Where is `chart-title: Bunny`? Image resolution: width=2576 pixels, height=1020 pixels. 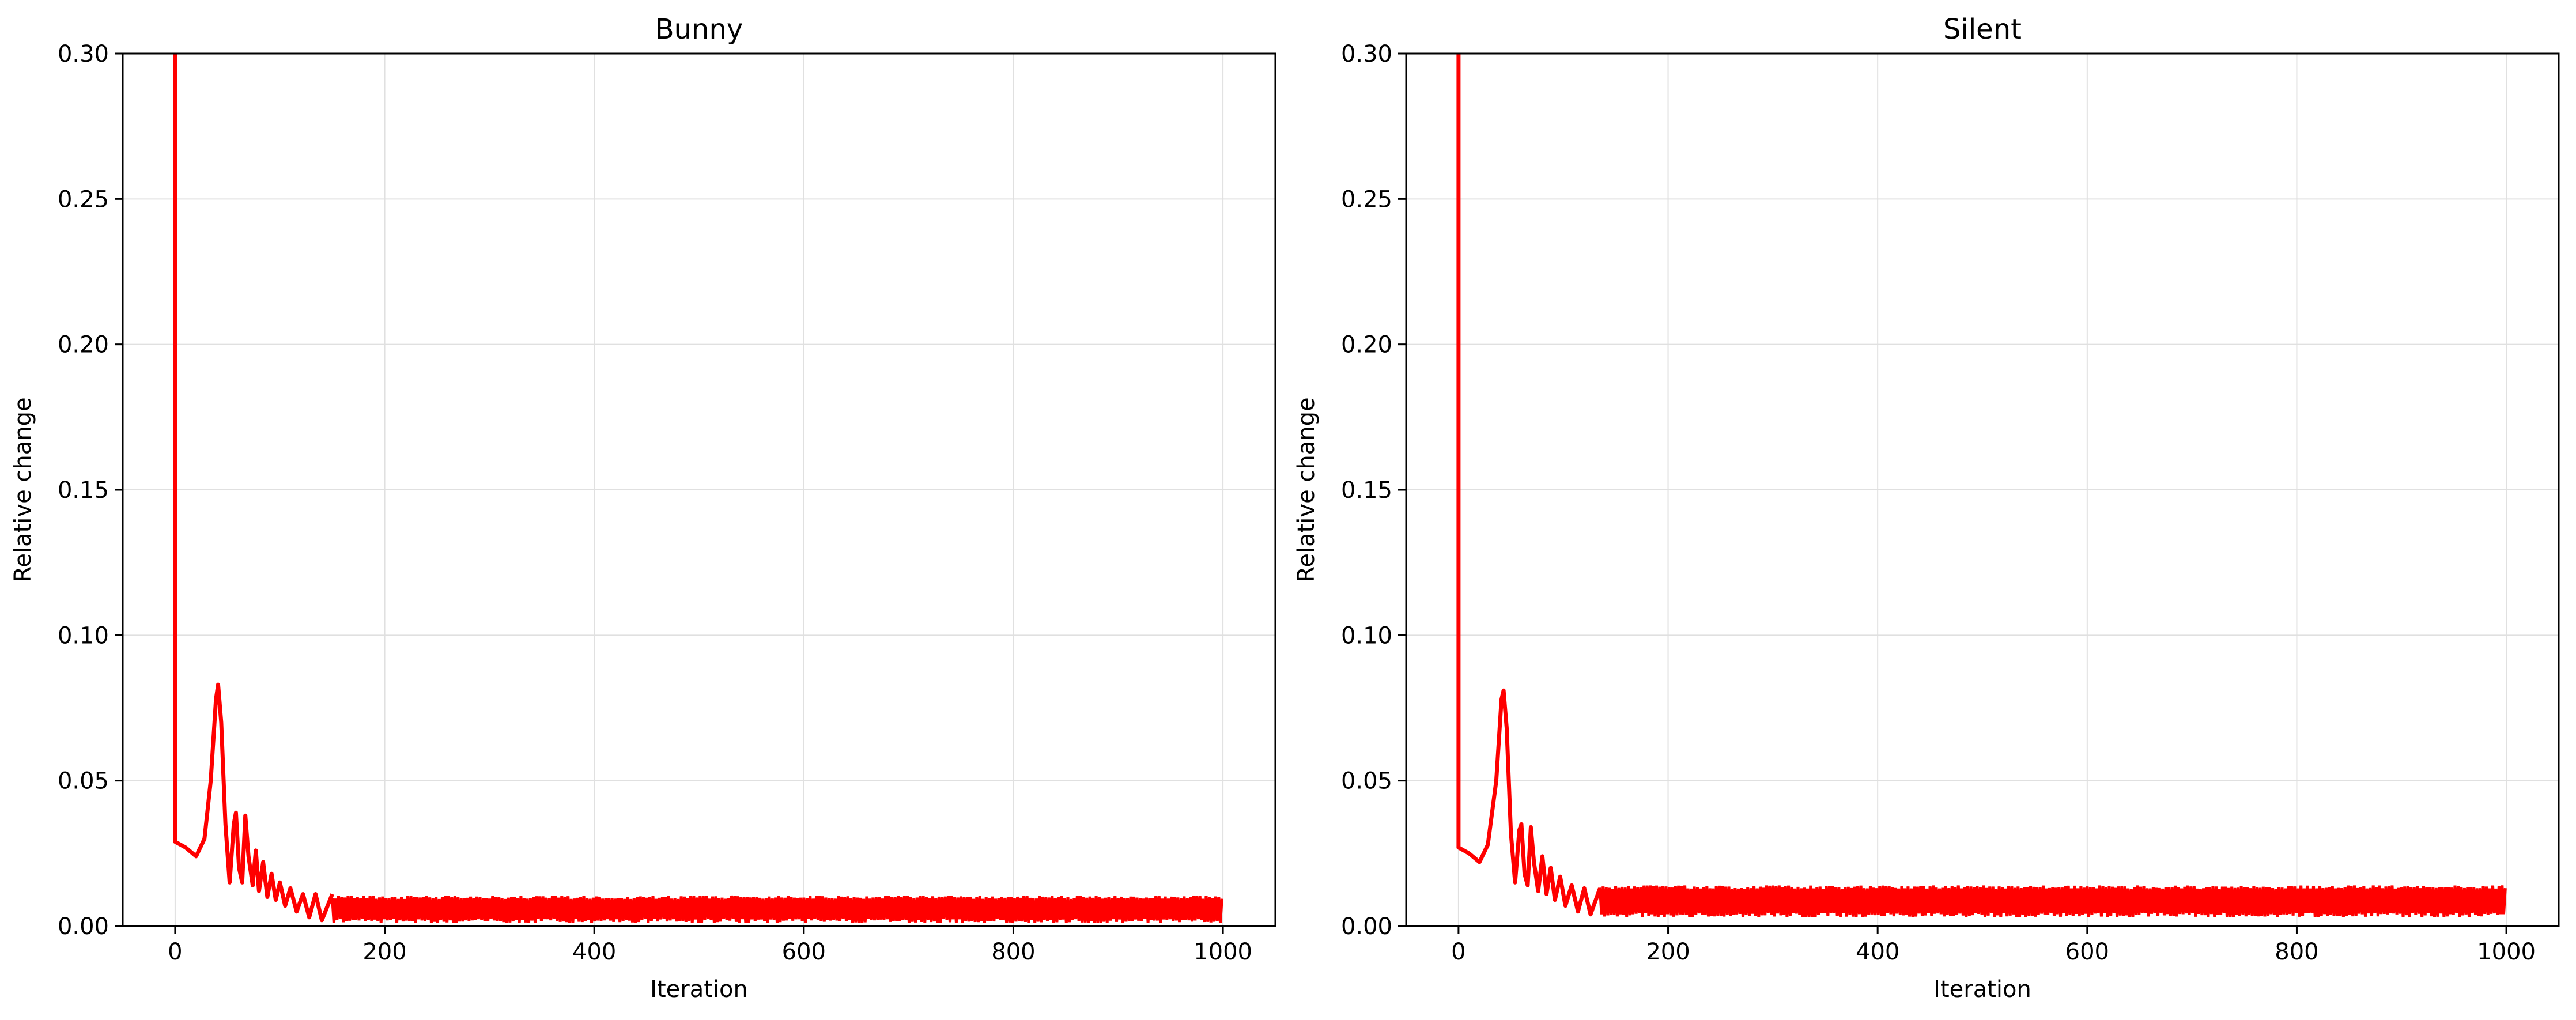
chart-title: Bunny is located at coordinates (699, 30).